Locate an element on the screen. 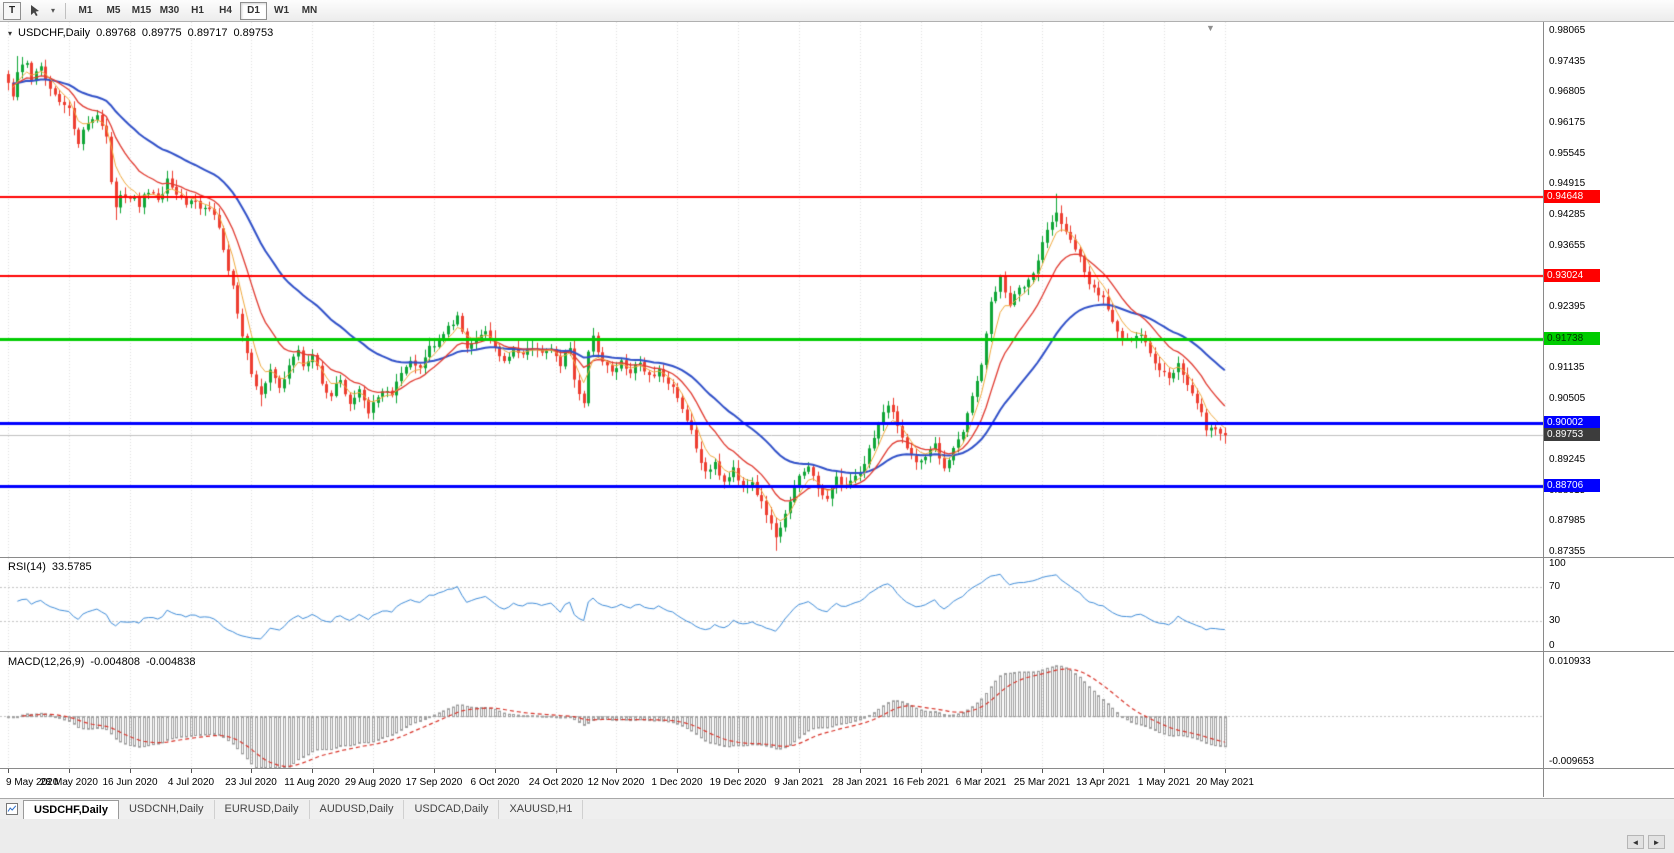 The height and width of the screenshot is (853, 1674). price-tick-label: 0.87355 is located at coordinates (1567, 551).